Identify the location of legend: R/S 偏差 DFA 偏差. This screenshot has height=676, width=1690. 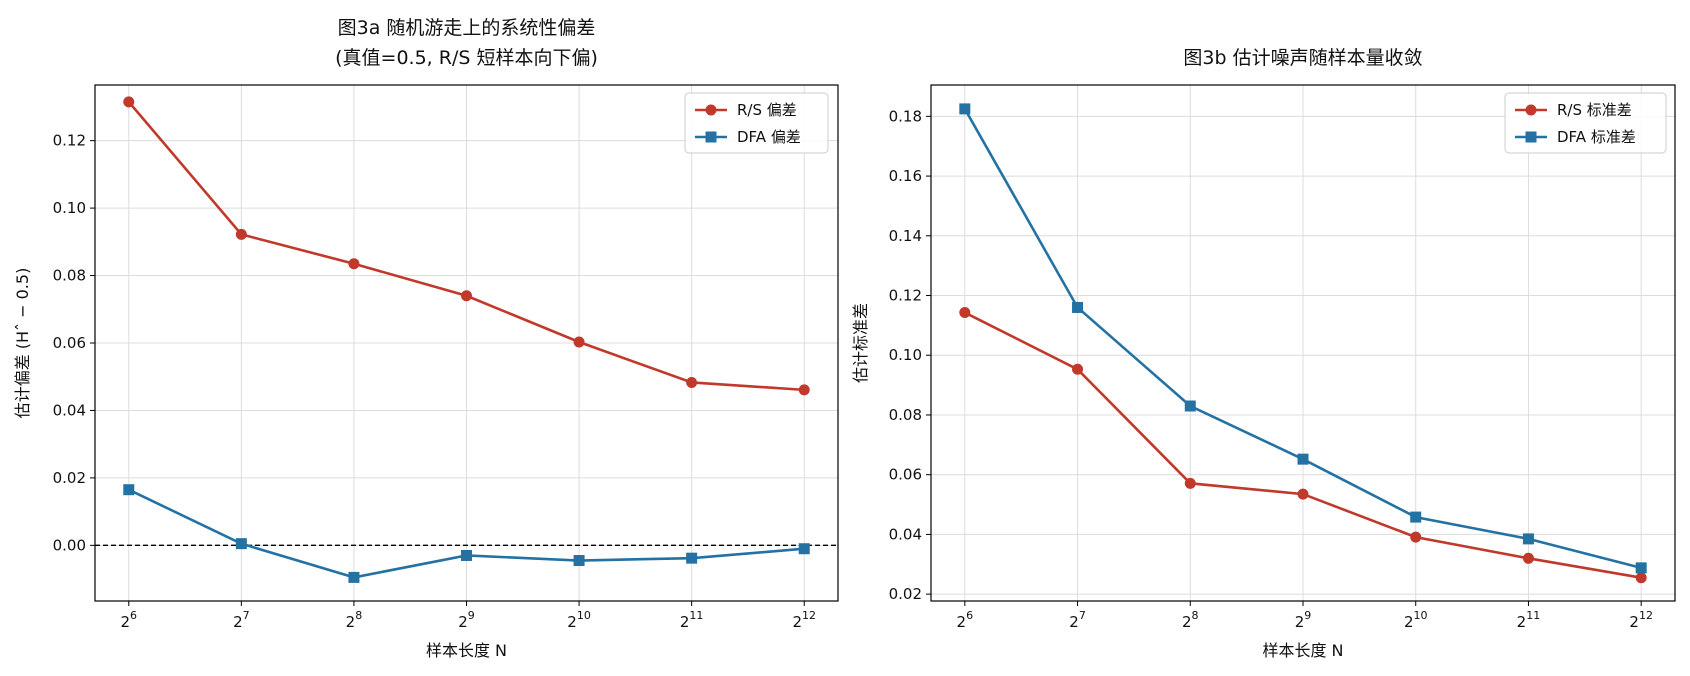
(756, 123).